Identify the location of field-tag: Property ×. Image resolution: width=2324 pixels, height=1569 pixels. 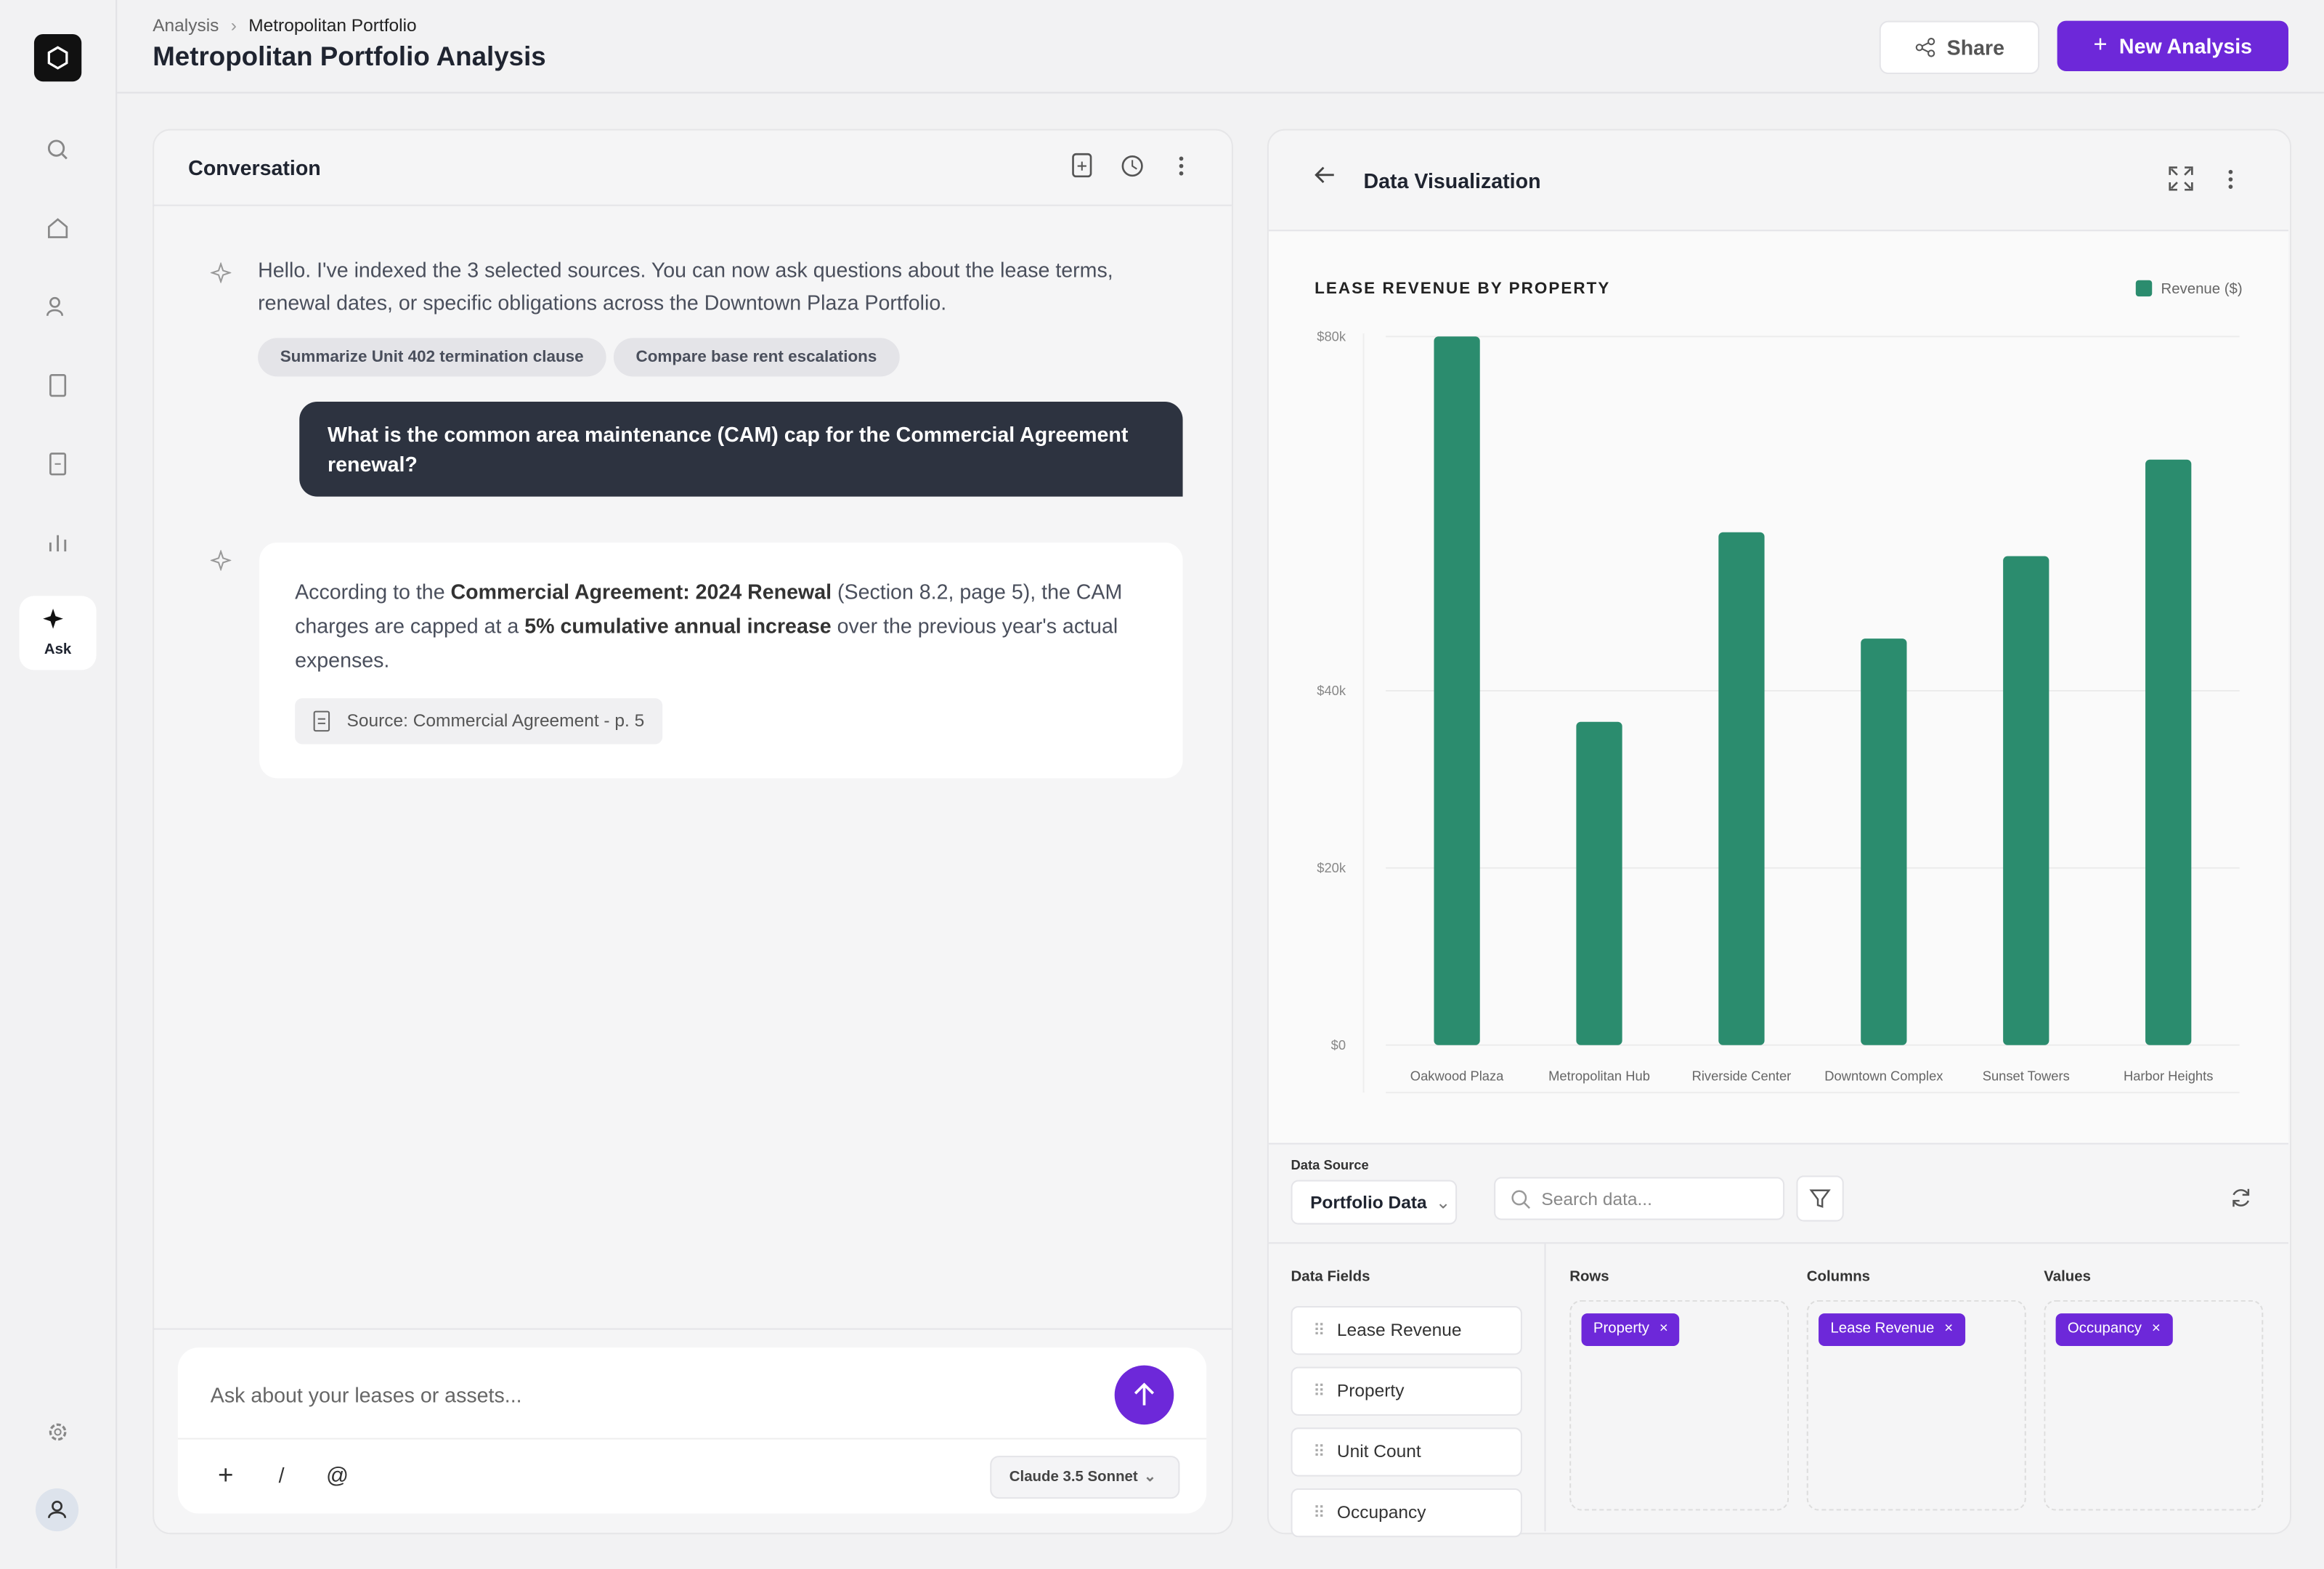
(1631, 1330).